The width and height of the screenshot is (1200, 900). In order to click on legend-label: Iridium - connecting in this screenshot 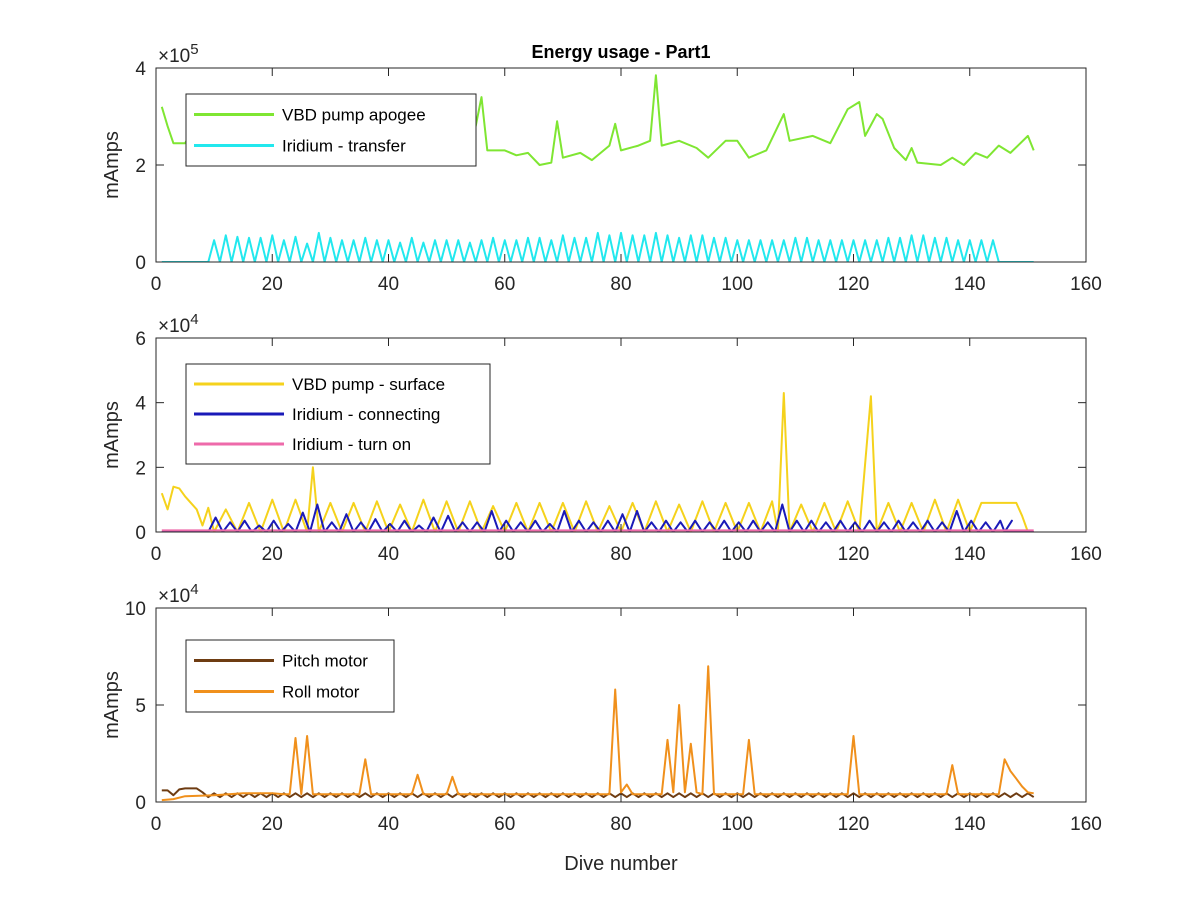, I will do `click(366, 414)`.